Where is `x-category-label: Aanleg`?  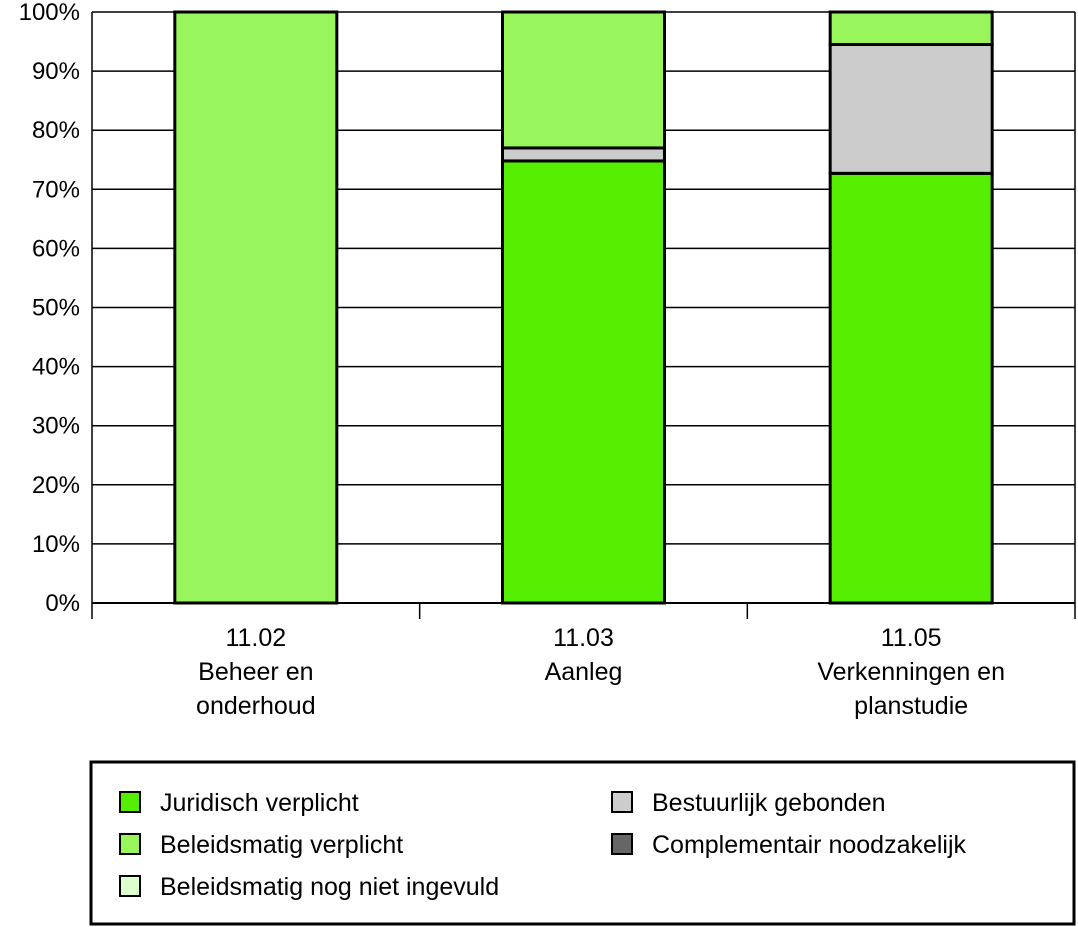
x-category-label: Aanleg is located at coordinates (584, 672).